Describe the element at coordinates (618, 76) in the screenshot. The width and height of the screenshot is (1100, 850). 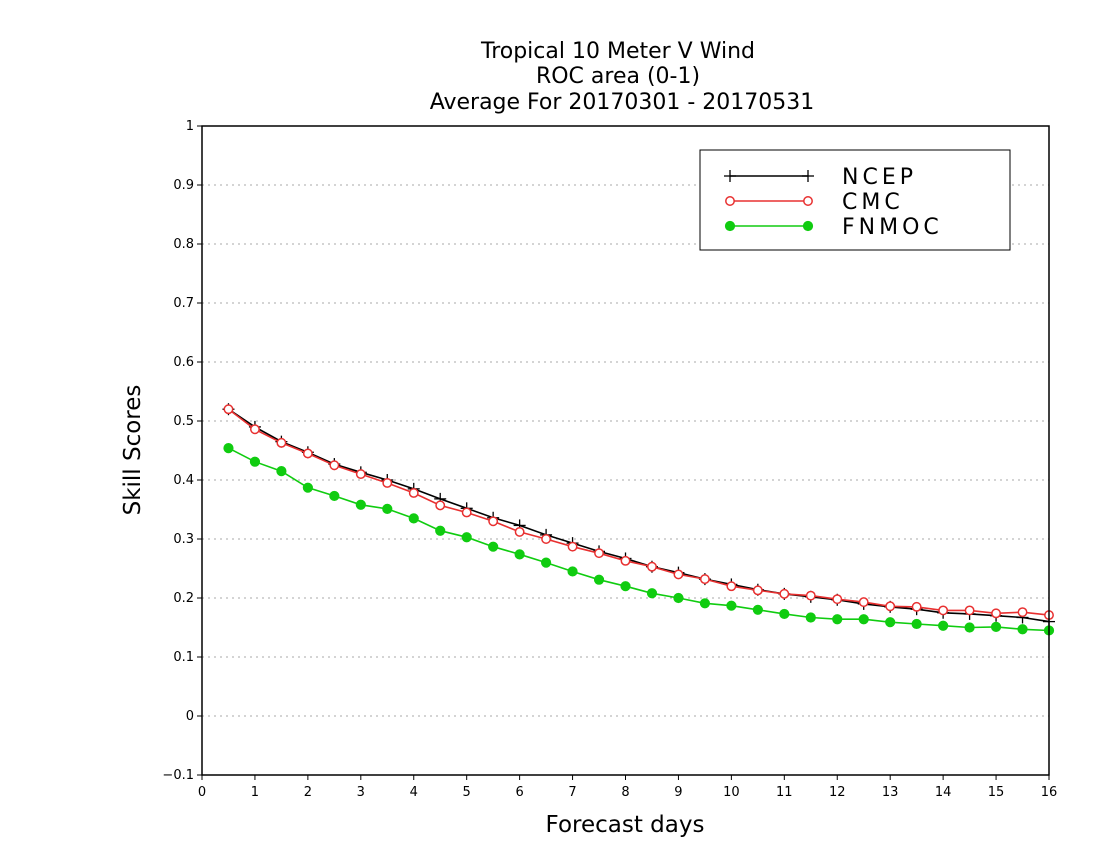
I see `chart-title-line-2: ROC area (0-1)` at that location.